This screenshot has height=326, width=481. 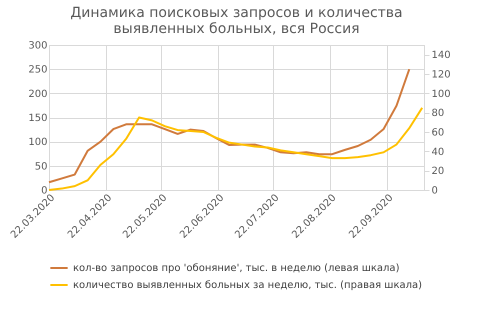 I want to click on text: Динамика поисковых запросов и количества, so click(x=236, y=13).